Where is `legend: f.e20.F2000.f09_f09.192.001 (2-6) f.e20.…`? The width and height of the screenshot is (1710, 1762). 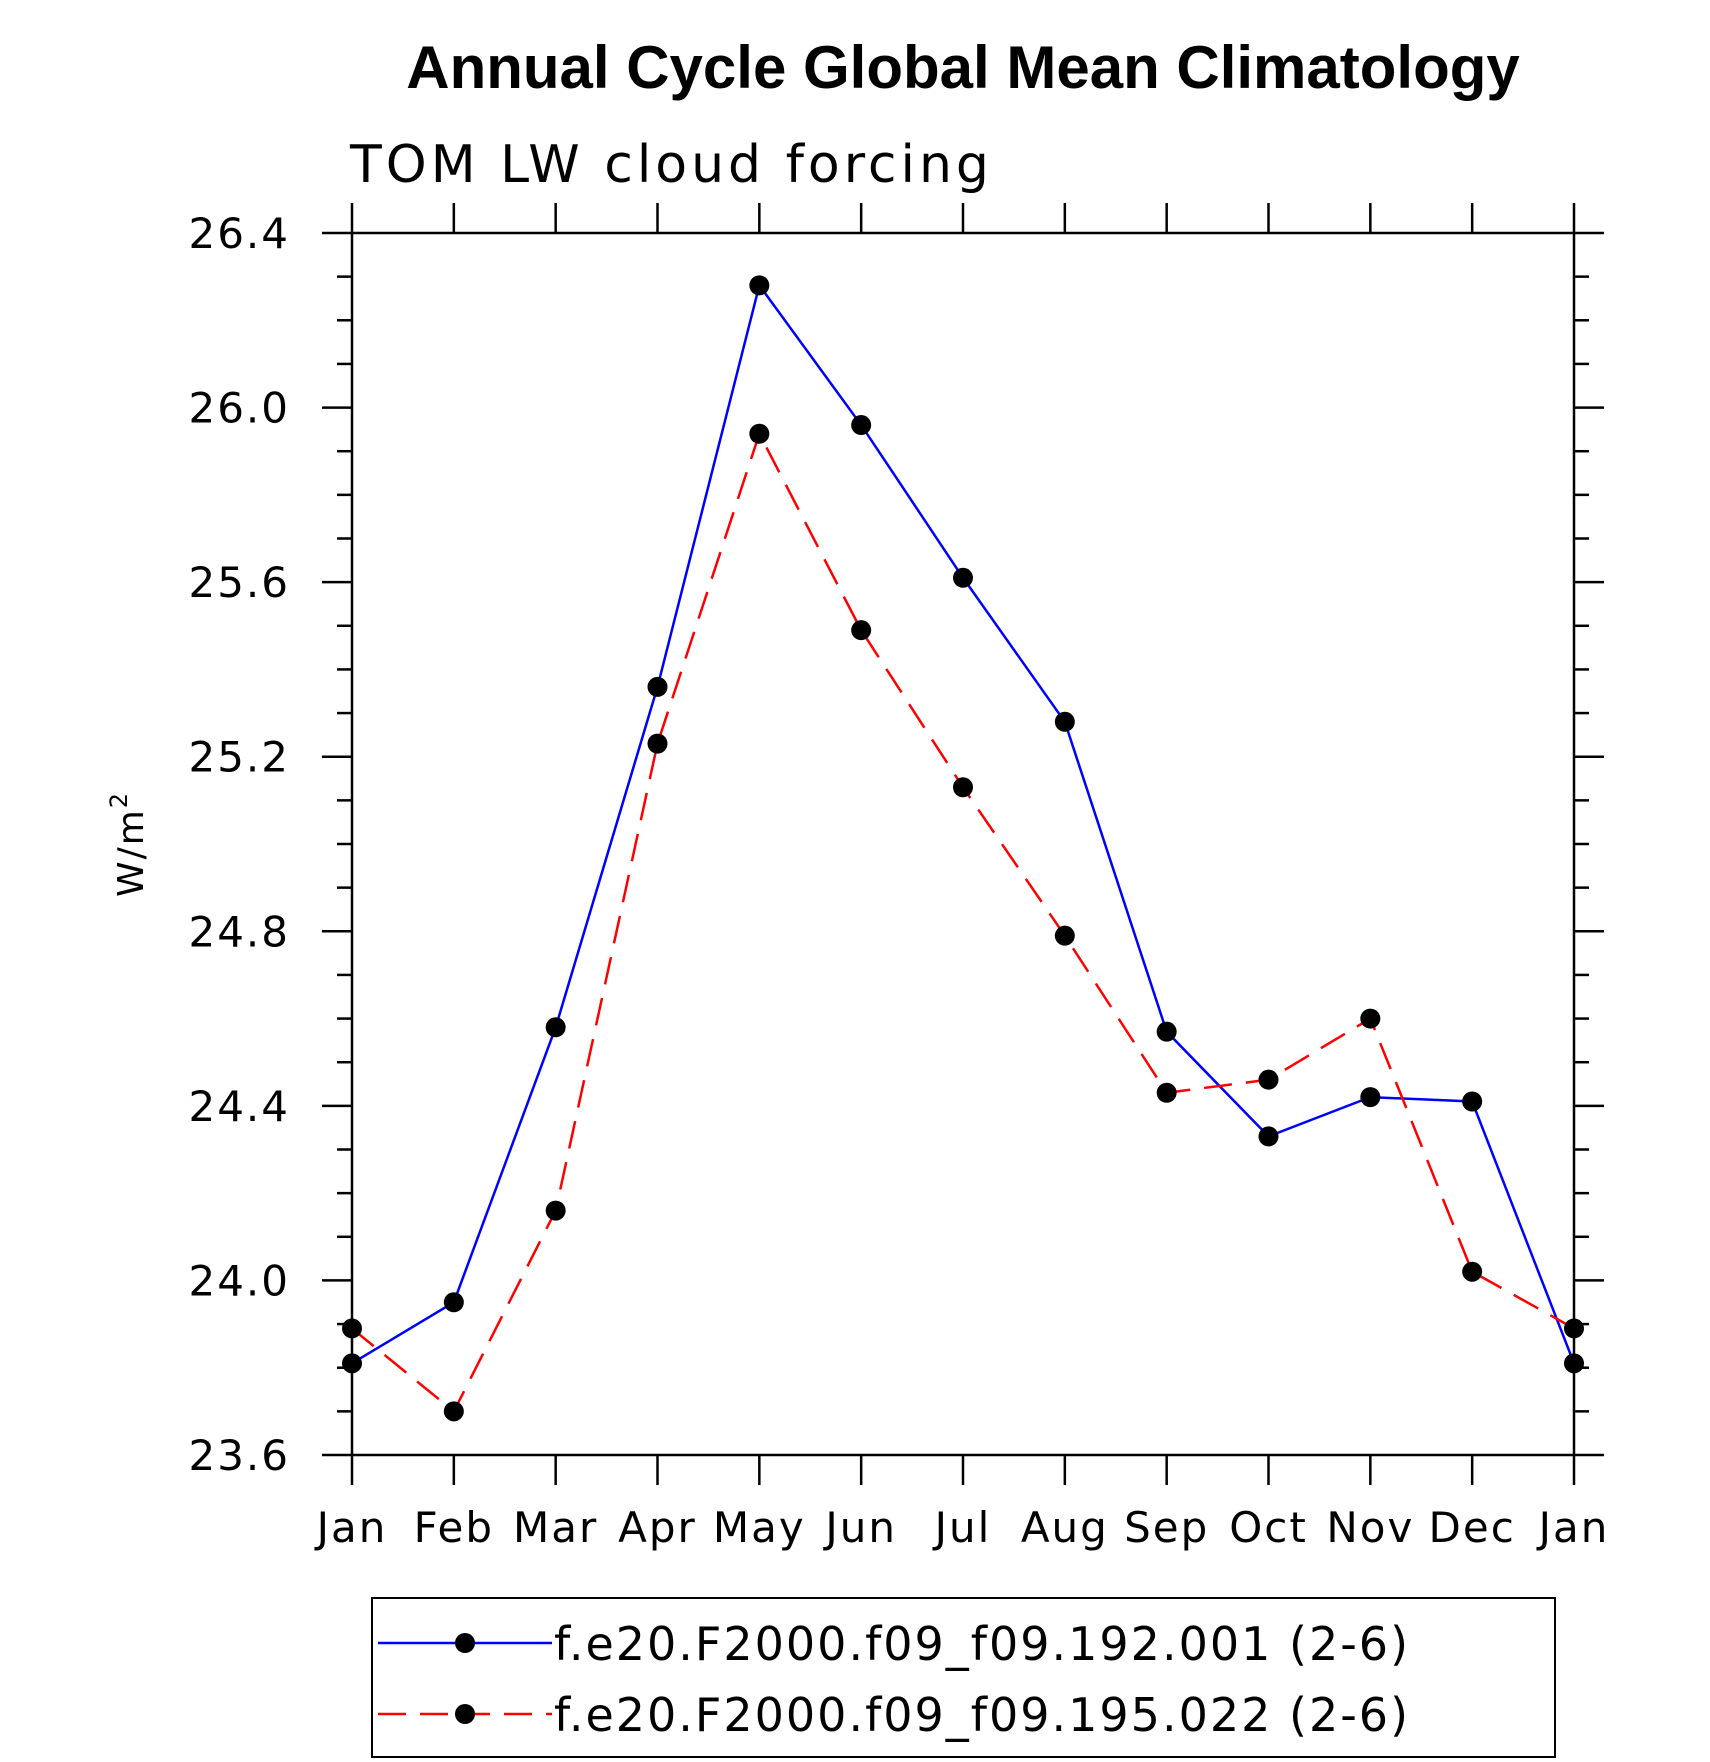 legend: f.e20.F2000.f09_f09.192.001 (2-6) f.e20.… is located at coordinates (963, 1677).